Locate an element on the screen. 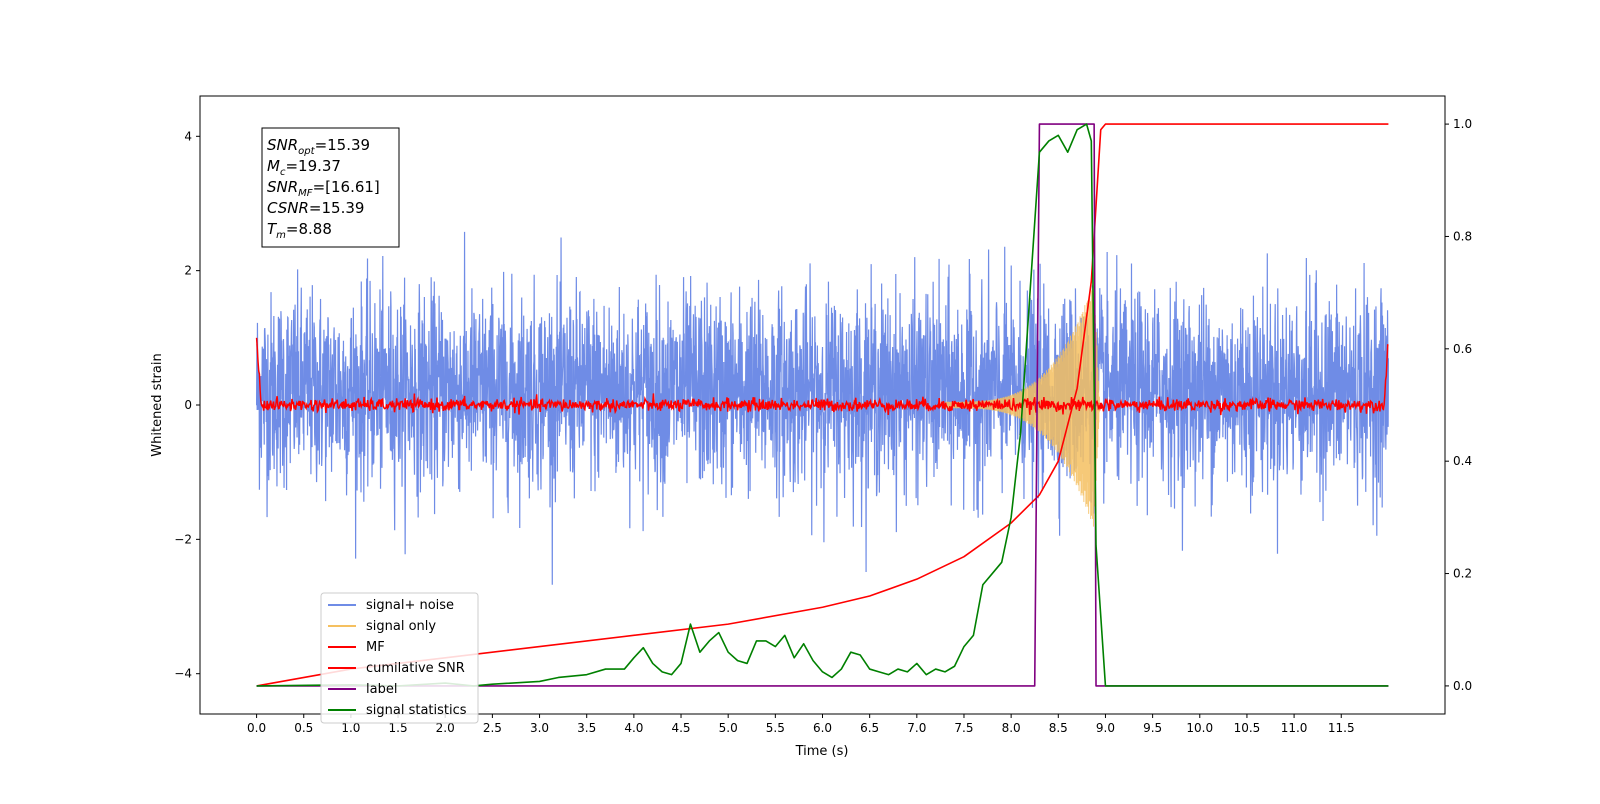 This screenshot has height=804, width=1600. y-axis-left: −4 −2 0 2 4 is located at coordinates (187, 405).